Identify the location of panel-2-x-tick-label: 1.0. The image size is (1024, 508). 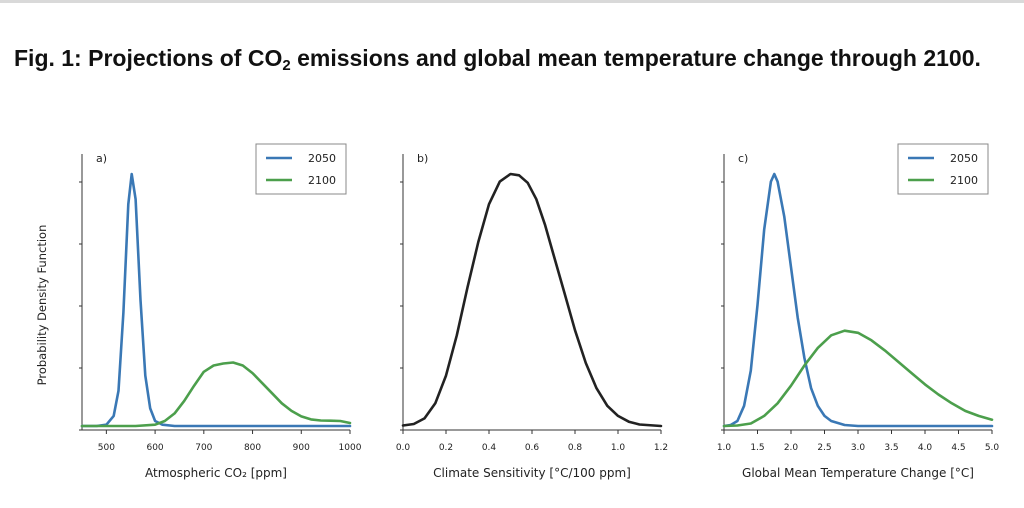
(618, 448).